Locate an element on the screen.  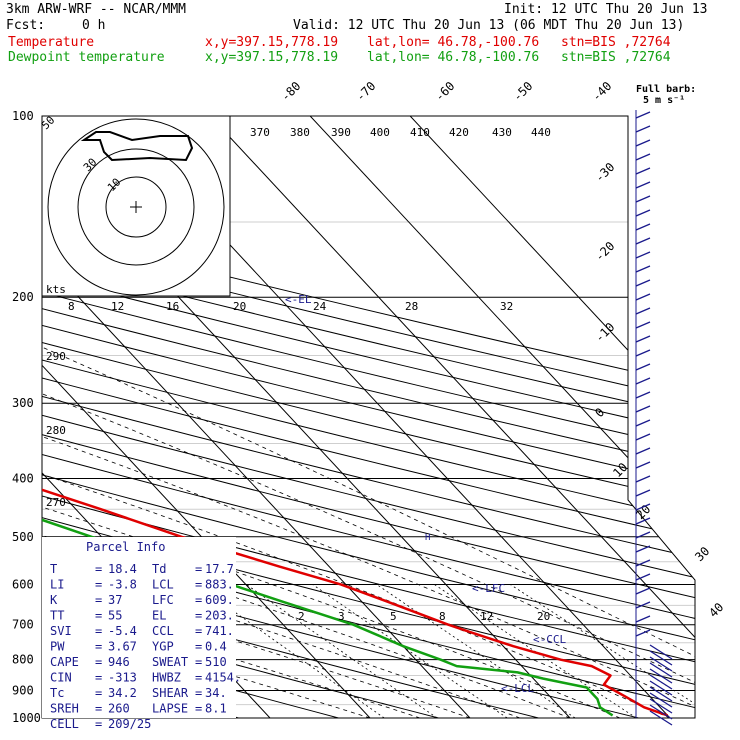
parcel-info-value: 741. is located at coordinates (219, 631).